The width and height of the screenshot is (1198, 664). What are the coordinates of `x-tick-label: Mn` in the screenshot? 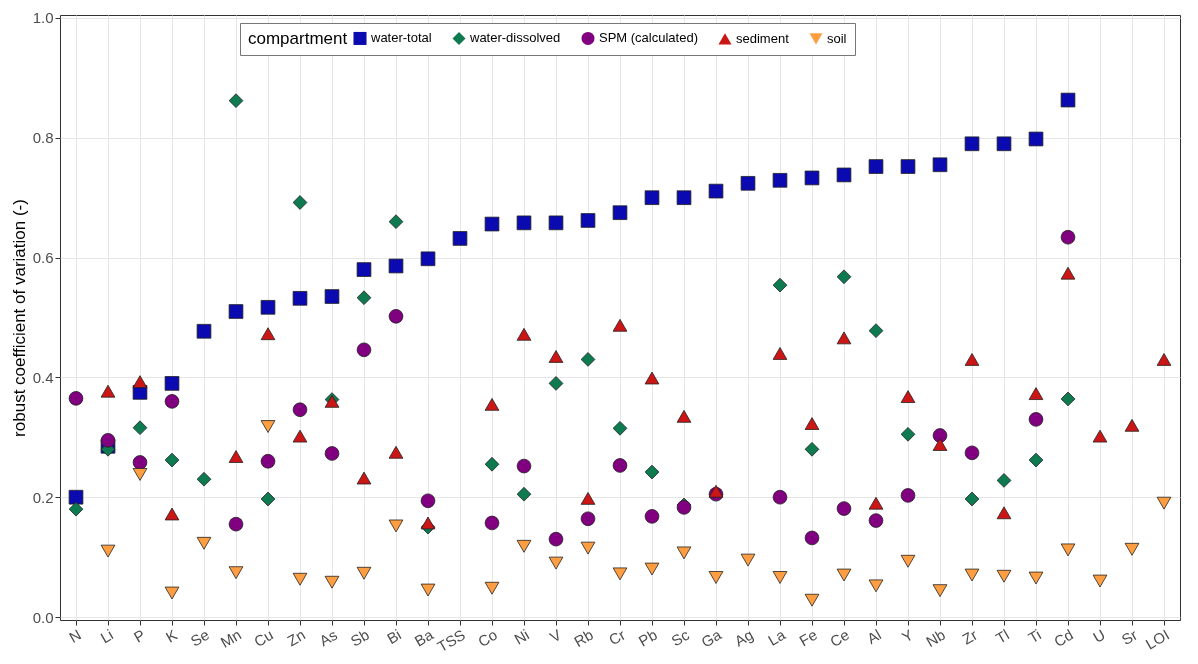 It's located at (230, 638).